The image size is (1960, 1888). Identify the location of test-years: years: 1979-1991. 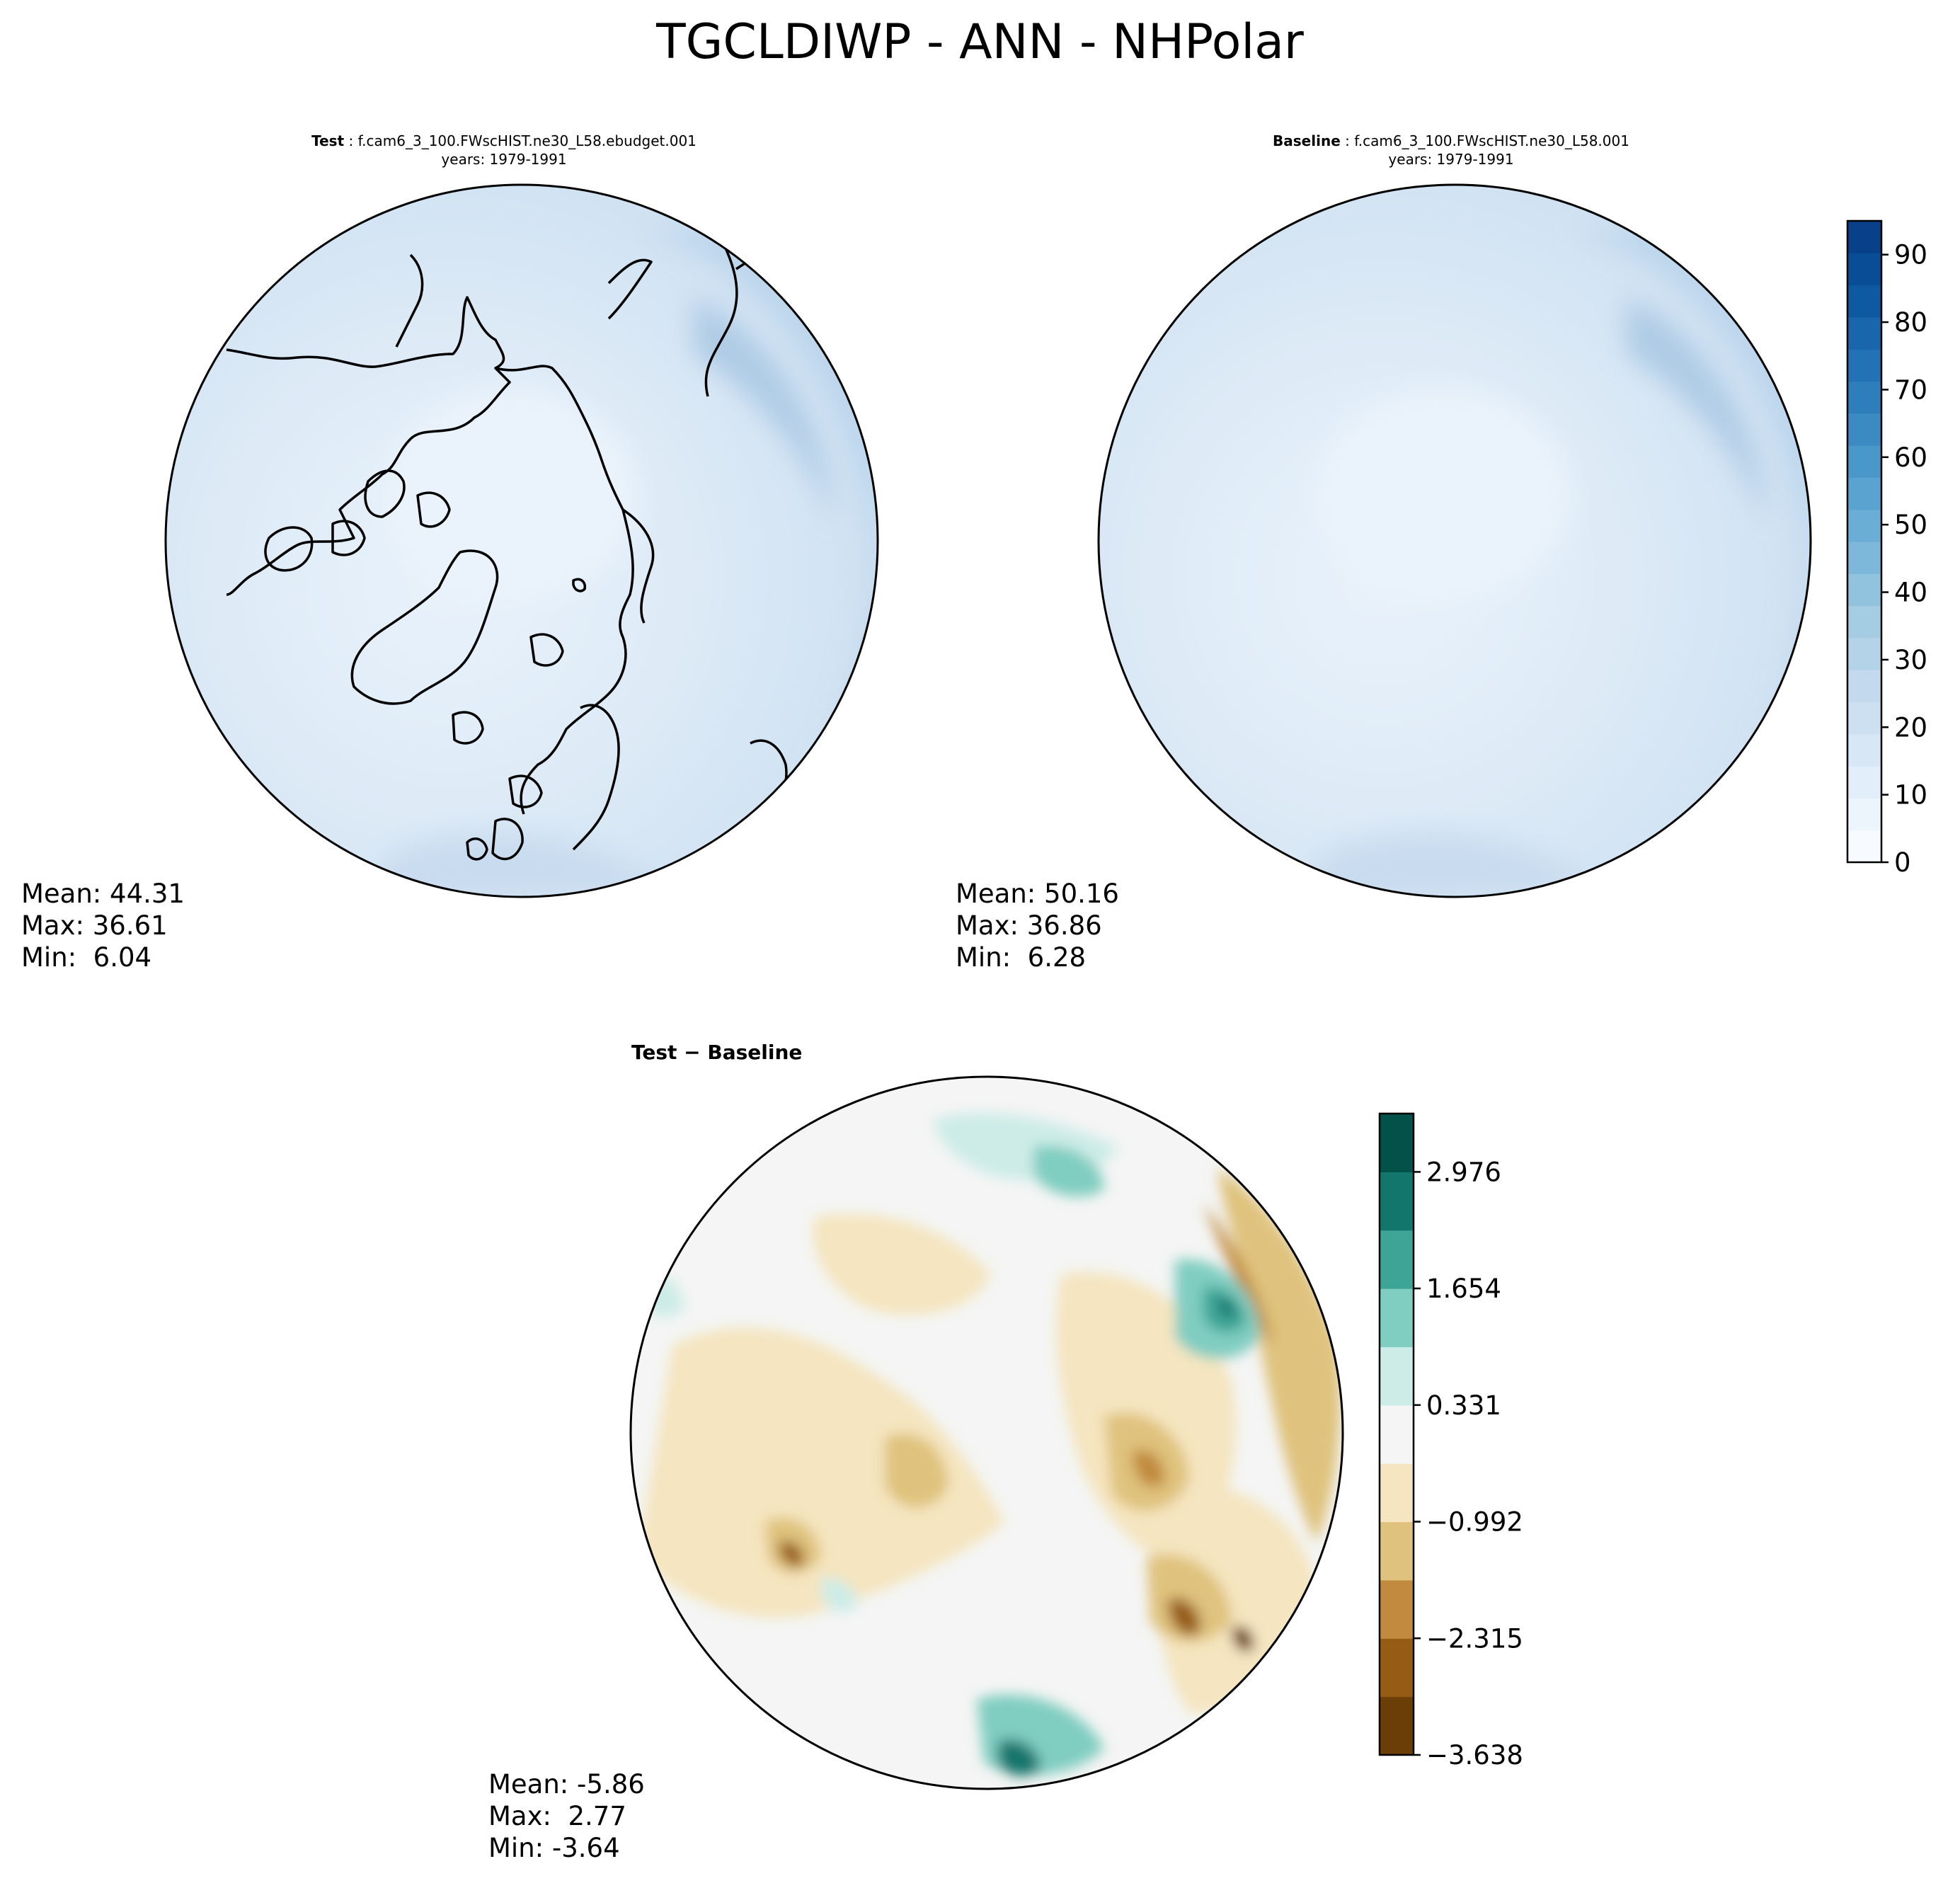
(504, 160).